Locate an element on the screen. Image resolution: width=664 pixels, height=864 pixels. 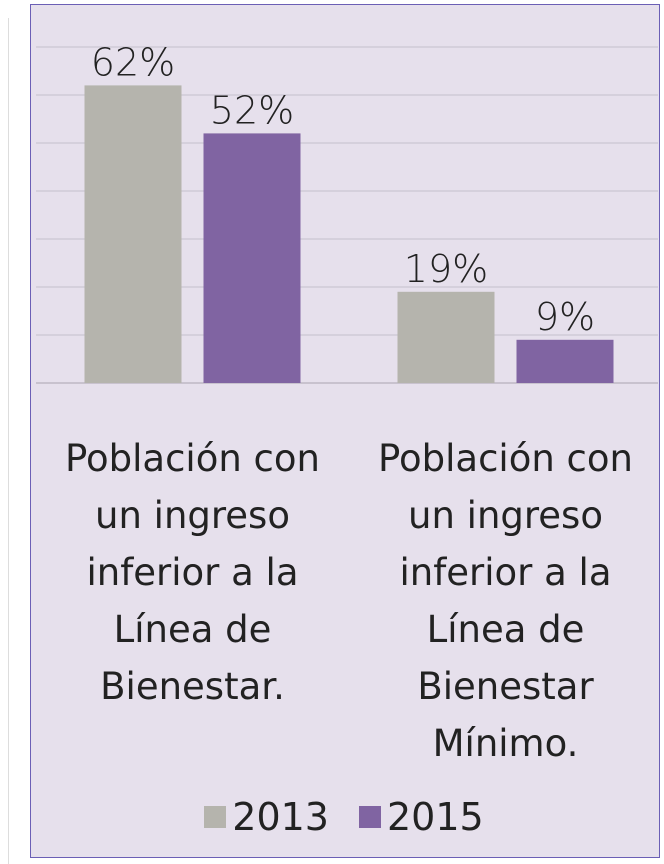
data-label: 62% is located at coordinates (133, 62).